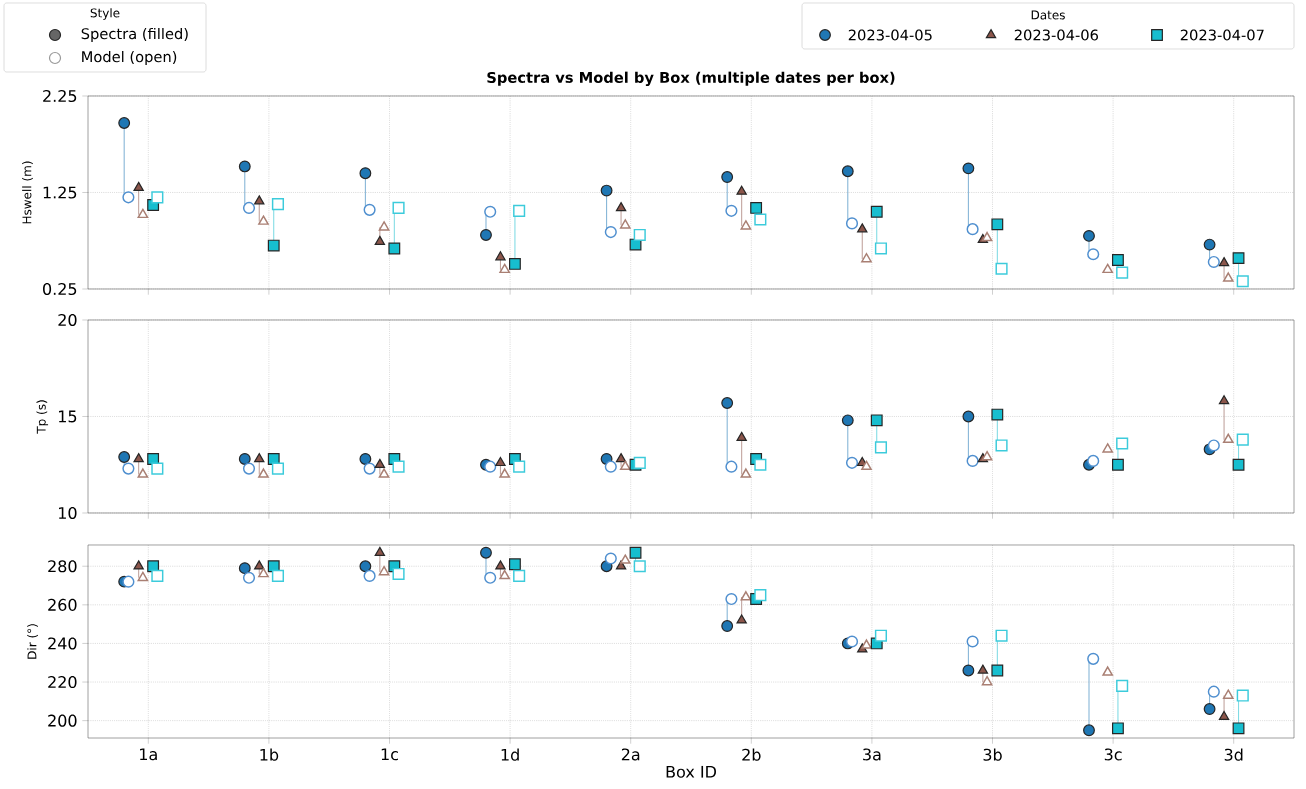 Image resolution: width=1306 pixels, height=789 pixels. Describe the element at coordinates (630, 754) in the screenshot. I see `x-tick-label: 2a` at that location.